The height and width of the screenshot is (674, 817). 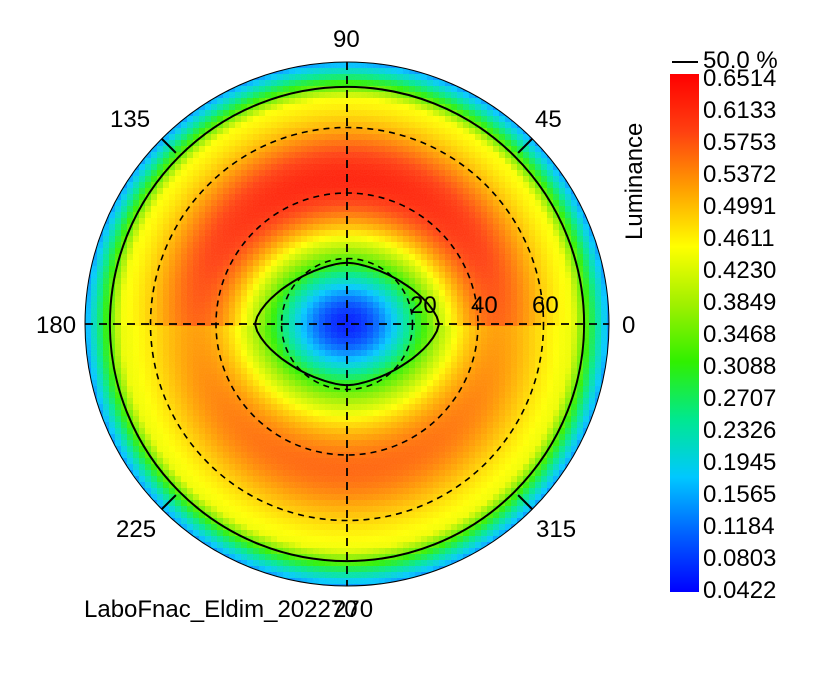 I want to click on colorbar-tick-label: 0.0422, so click(x=739, y=590).